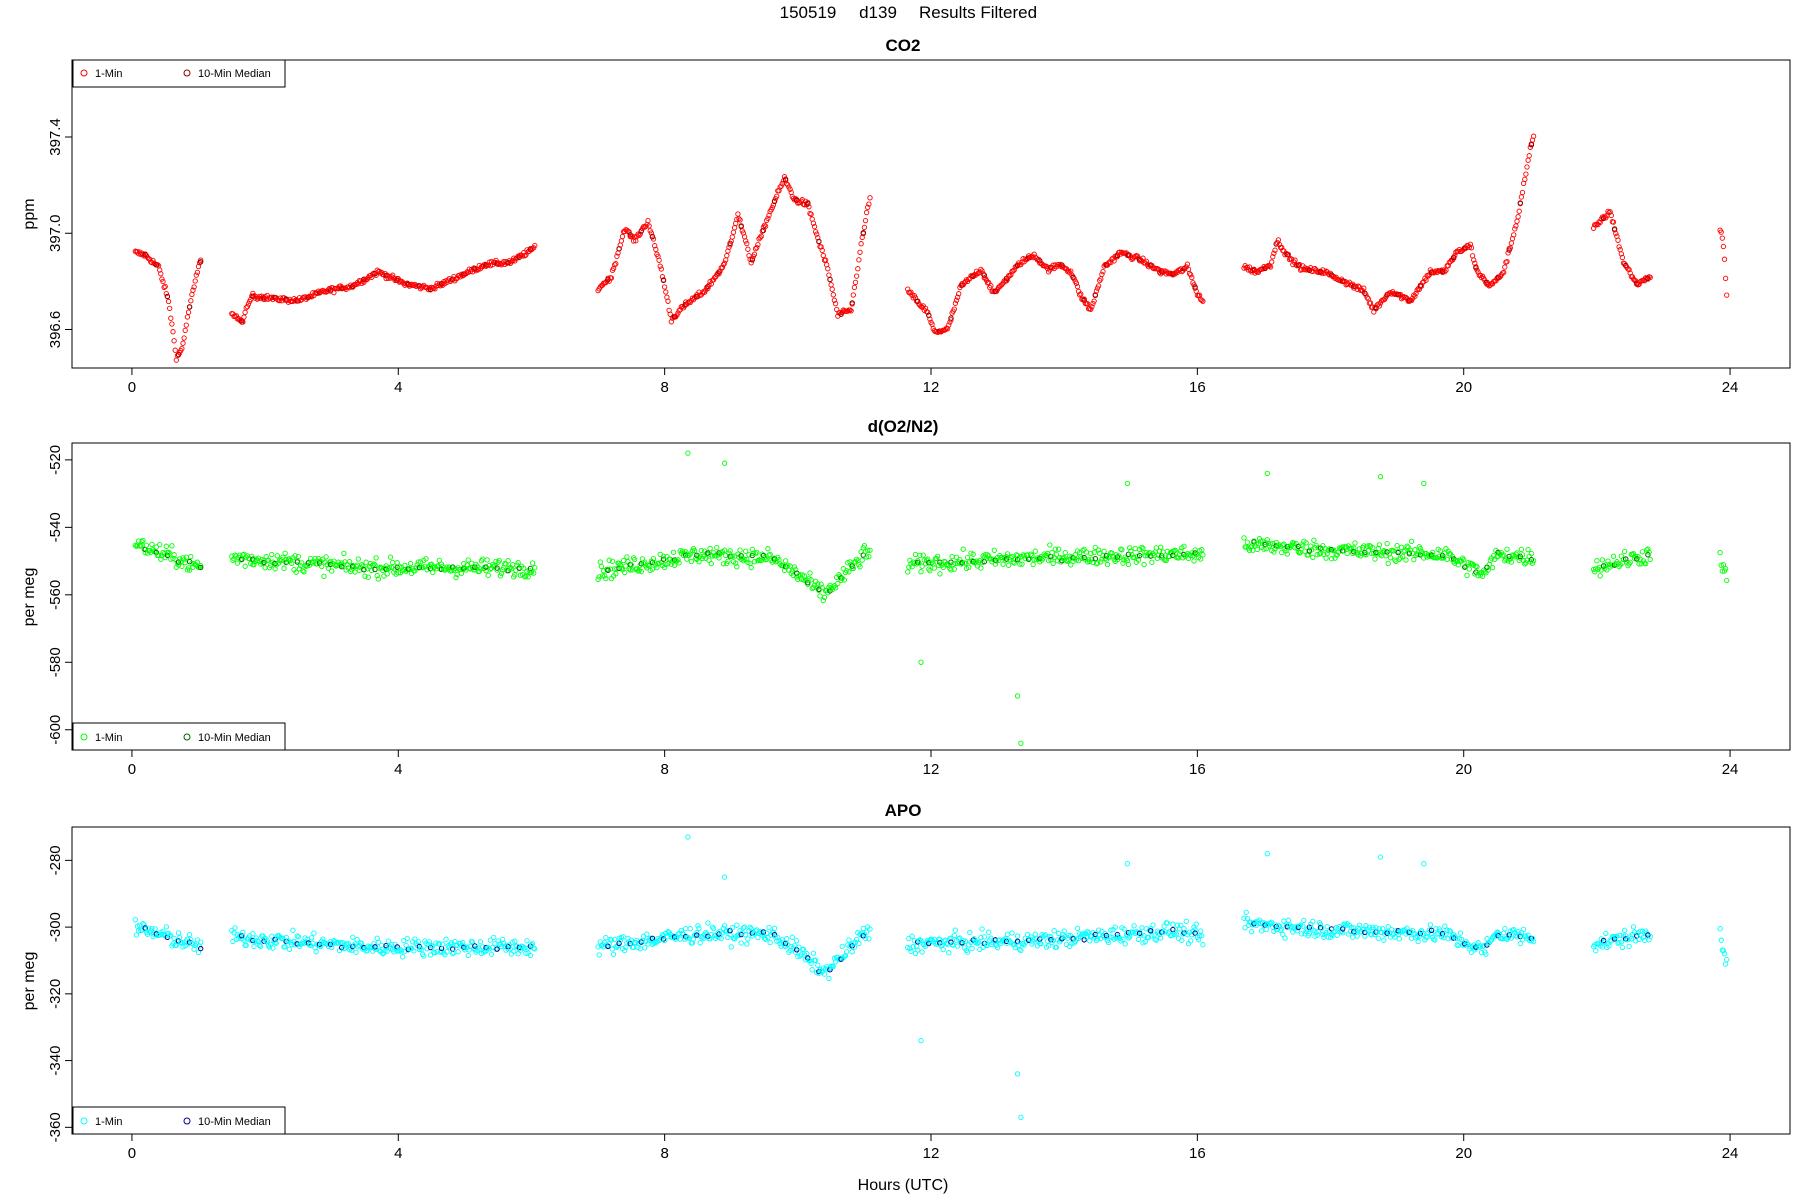 This screenshot has width=1800, height=1200. What do you see at coordinates (132, 769) in the screenshot?
I see `x-tick-label: 0` at bounding box center [132, 769].